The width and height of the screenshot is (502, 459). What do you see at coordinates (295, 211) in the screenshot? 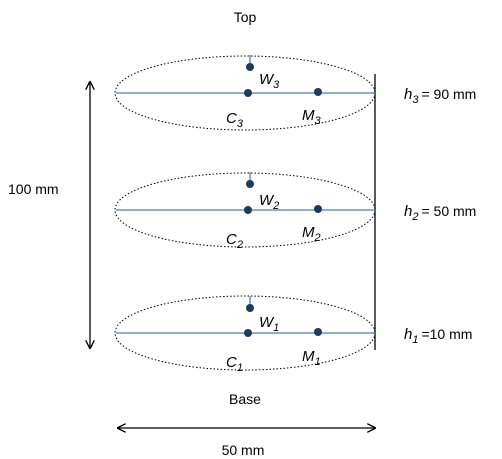
I see `level-2: W2 C2 M2 h2 = 50 mm` at bounding box center [295, 211].